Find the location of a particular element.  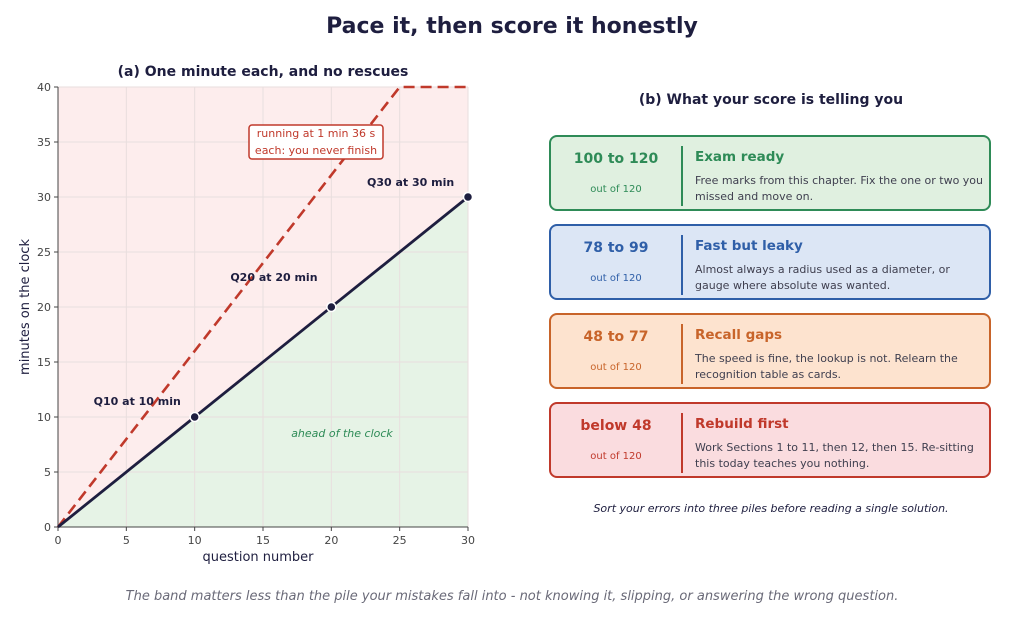

score-panel-title: (b) What your score is telling you is located at coordinates (771, 100).